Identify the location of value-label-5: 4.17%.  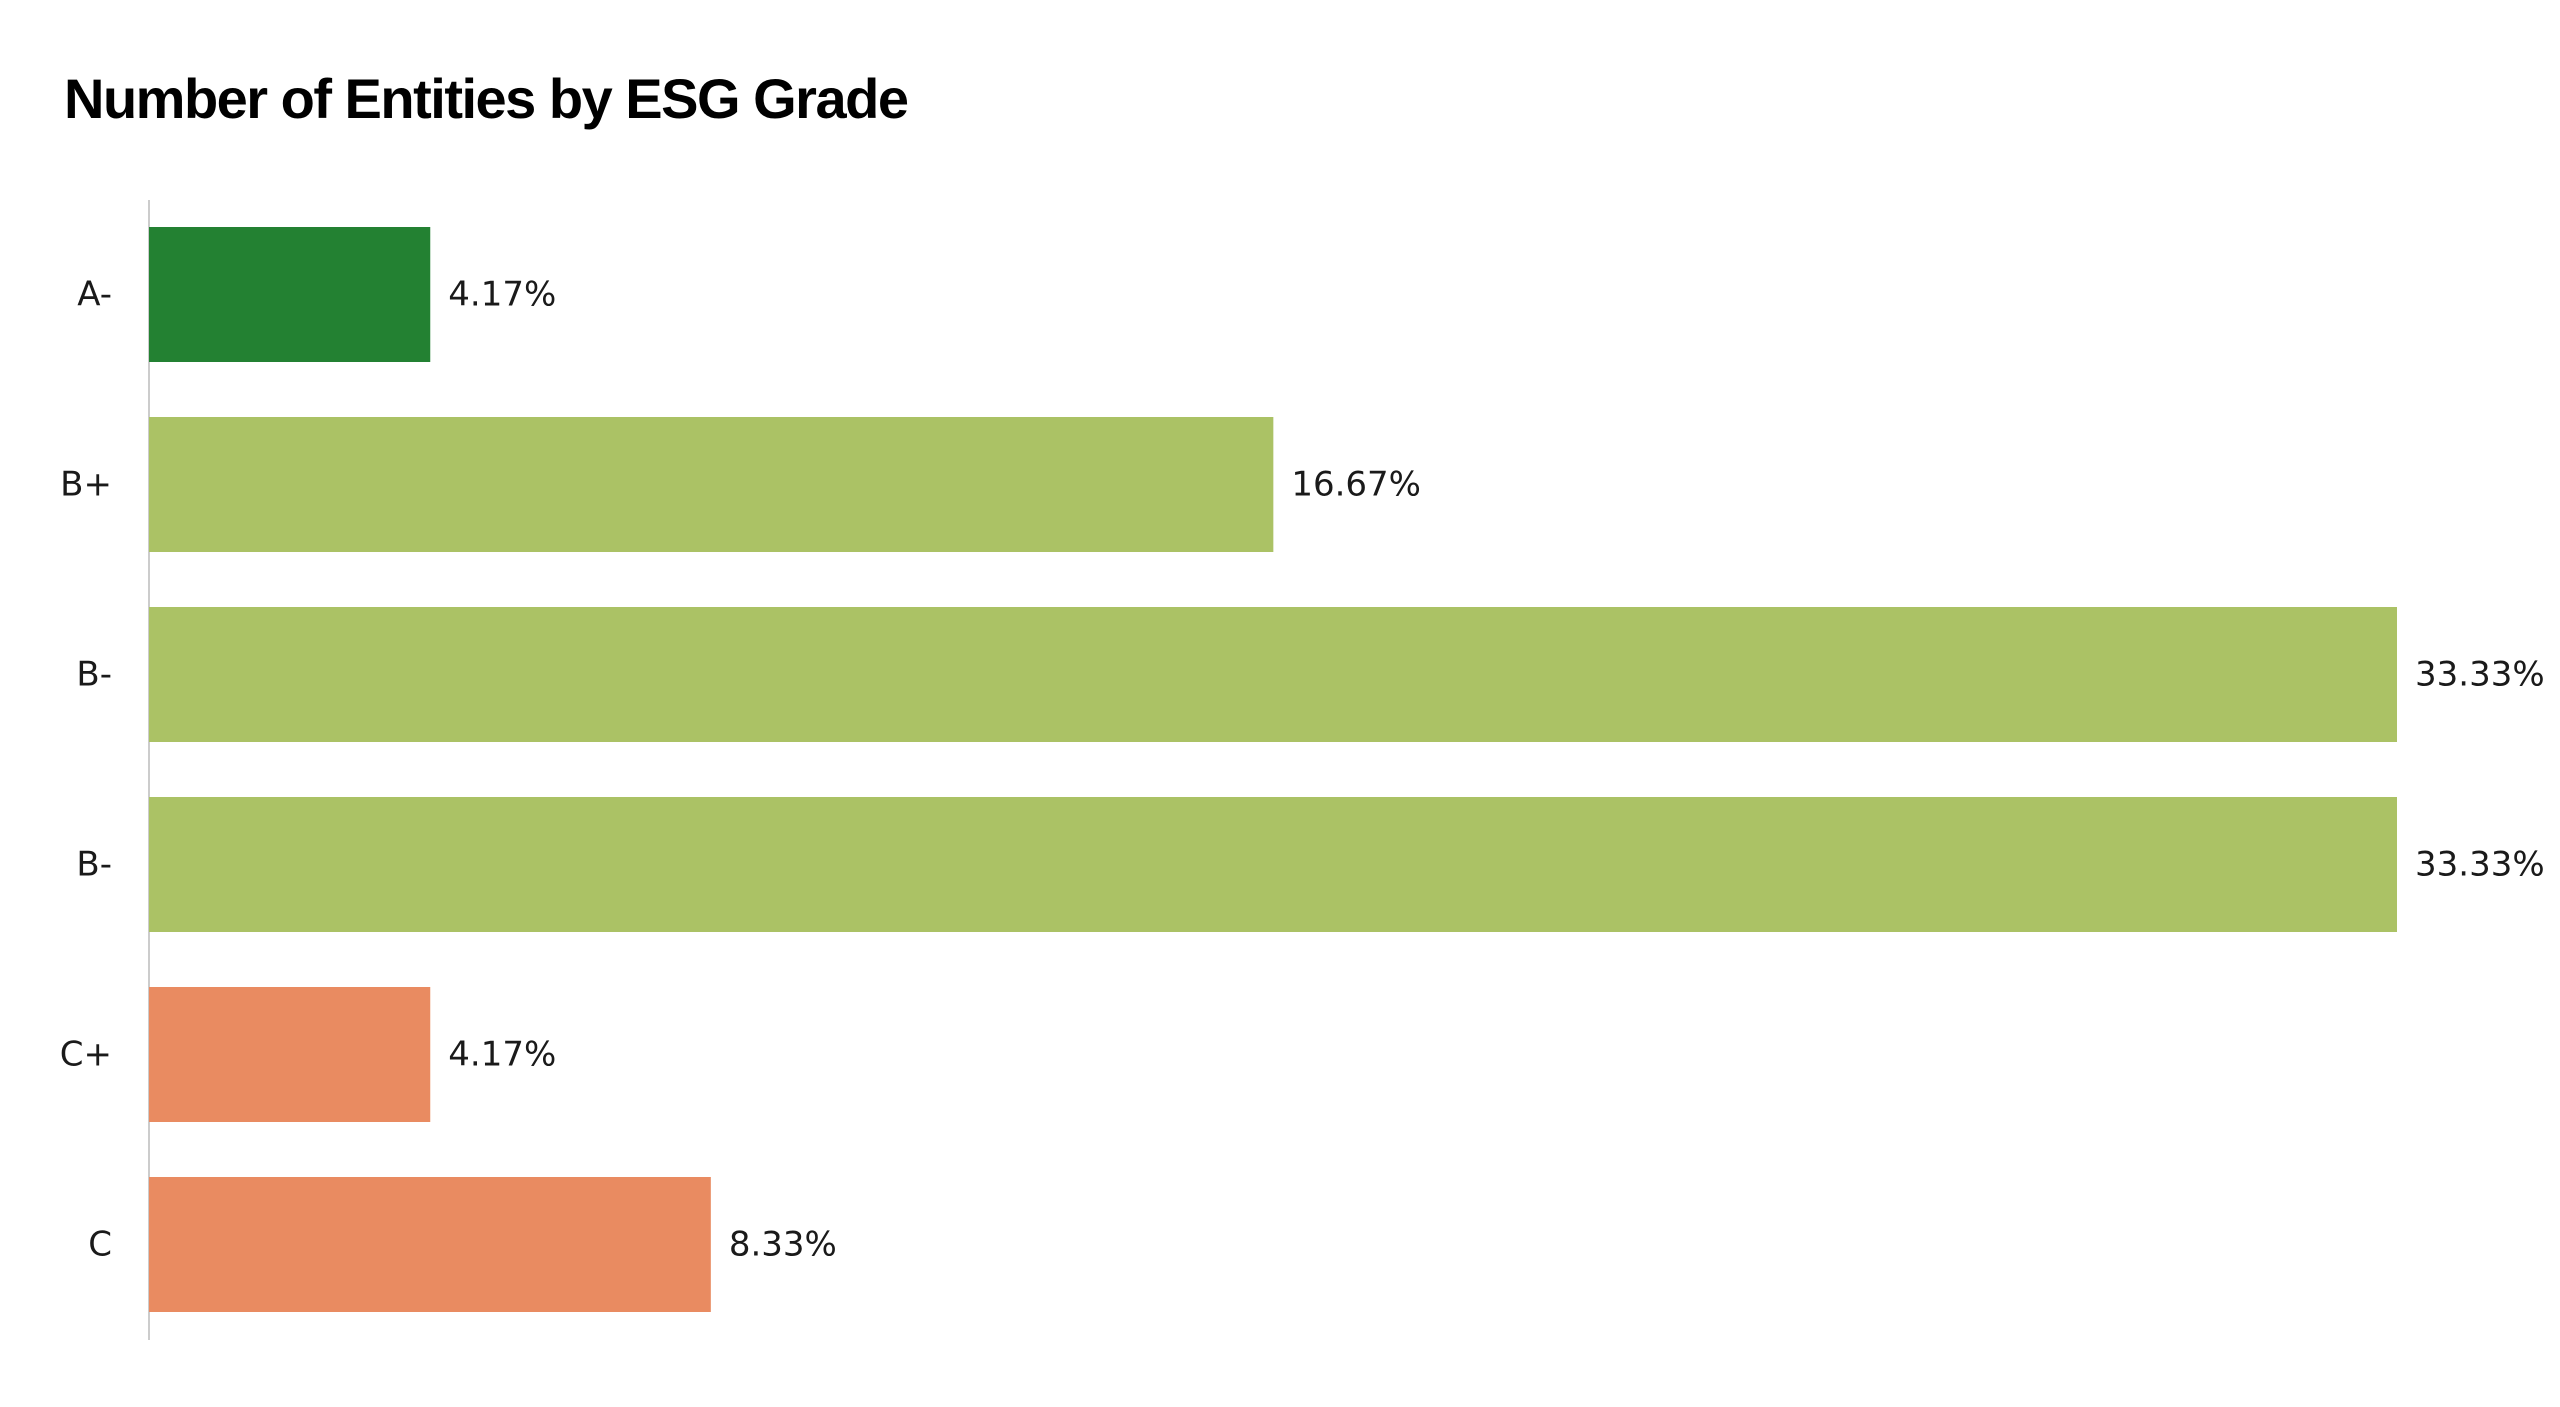
(502, 1055).